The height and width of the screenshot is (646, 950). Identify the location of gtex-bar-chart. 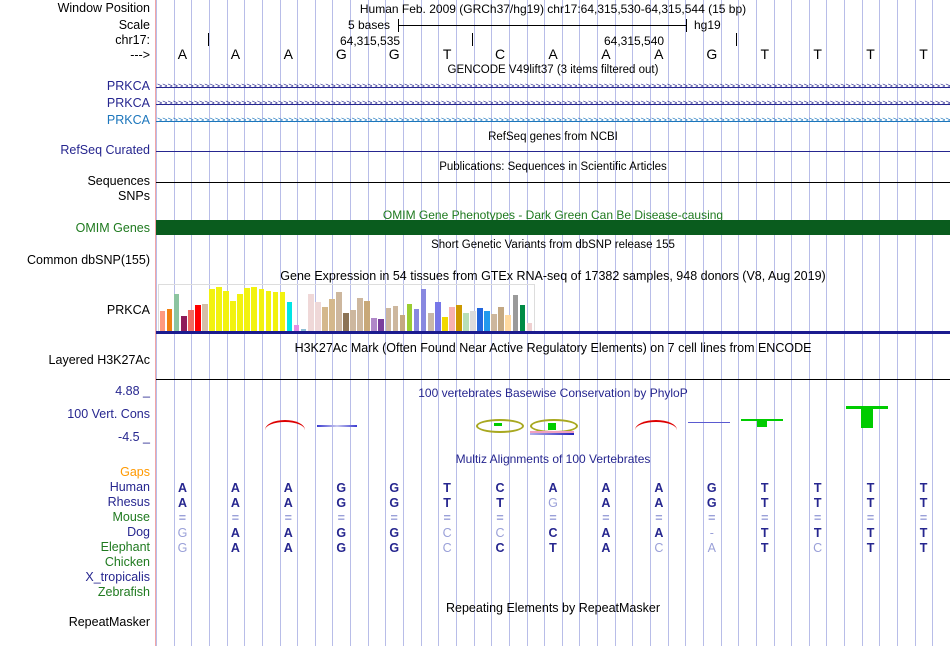
(346, 308).